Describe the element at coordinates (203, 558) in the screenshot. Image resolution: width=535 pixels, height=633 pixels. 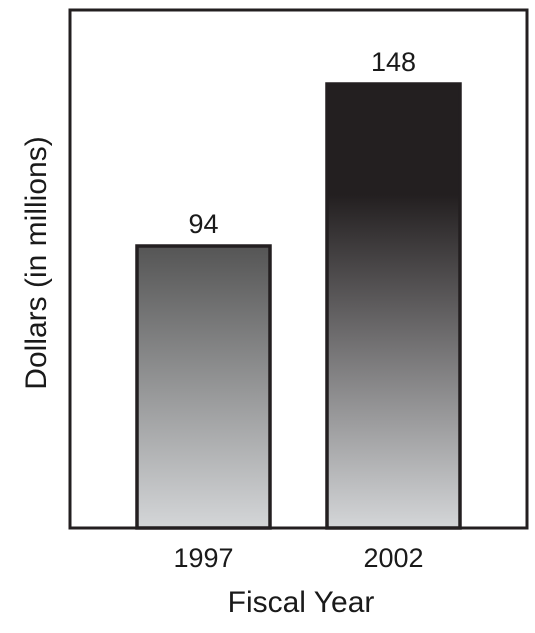
I see `x-tick-label-1997: 1997` at that location.